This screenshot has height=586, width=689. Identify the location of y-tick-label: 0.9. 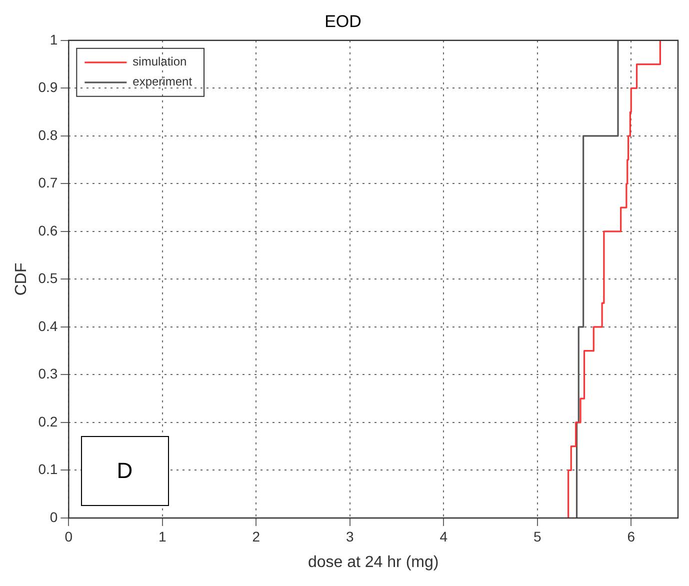
(48, 87).